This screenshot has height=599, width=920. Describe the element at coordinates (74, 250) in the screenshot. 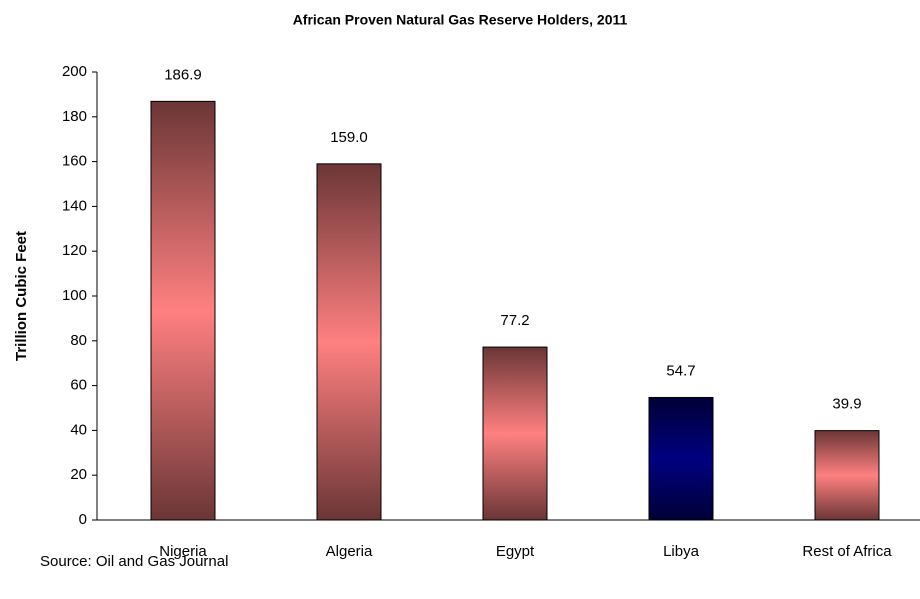

I see `y-tick-label: 120` at that location.